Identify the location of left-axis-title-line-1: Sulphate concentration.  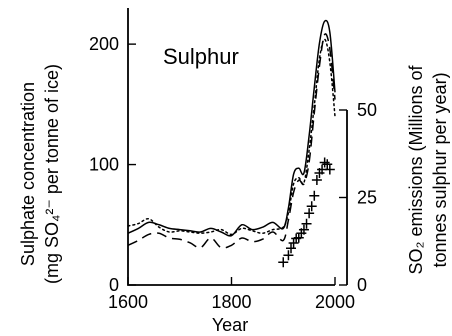
(28, 174).